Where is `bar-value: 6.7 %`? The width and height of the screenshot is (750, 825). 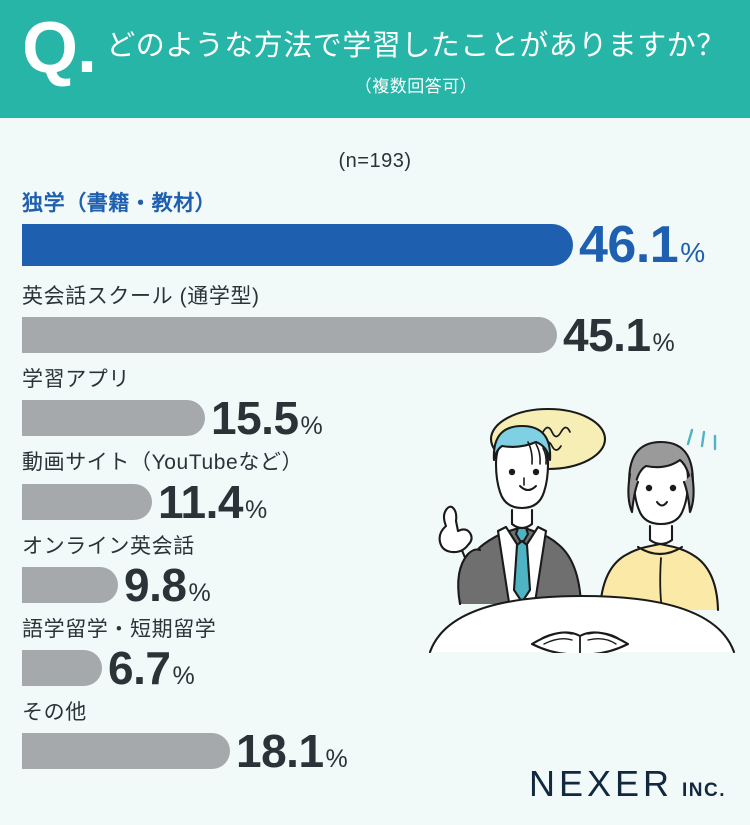
bar-value: 6.7 % is located at coordinates (151, 668).